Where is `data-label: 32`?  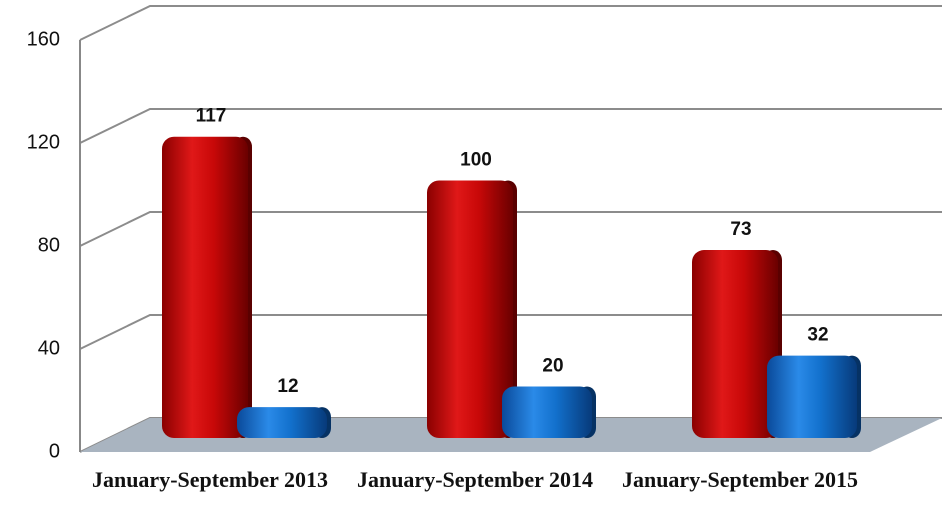
data-label: 32 is located at coordinates (817, 335).